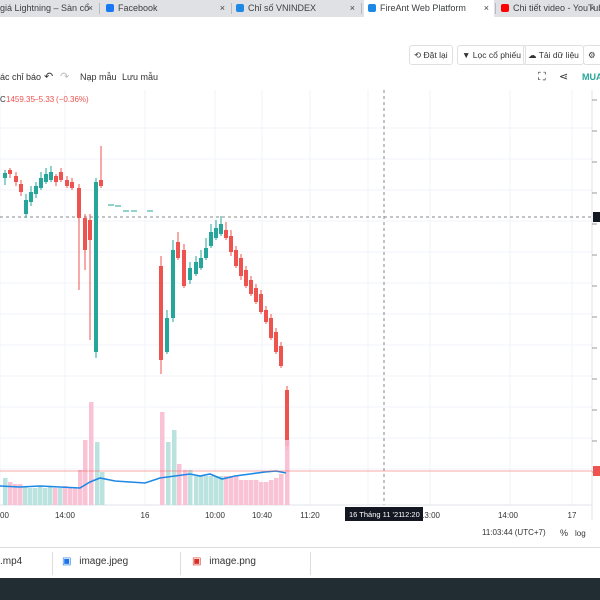 Image resolution: width=600 pixels, height=600 pixels. I want to click on facebook-icon, so click(110, 8).